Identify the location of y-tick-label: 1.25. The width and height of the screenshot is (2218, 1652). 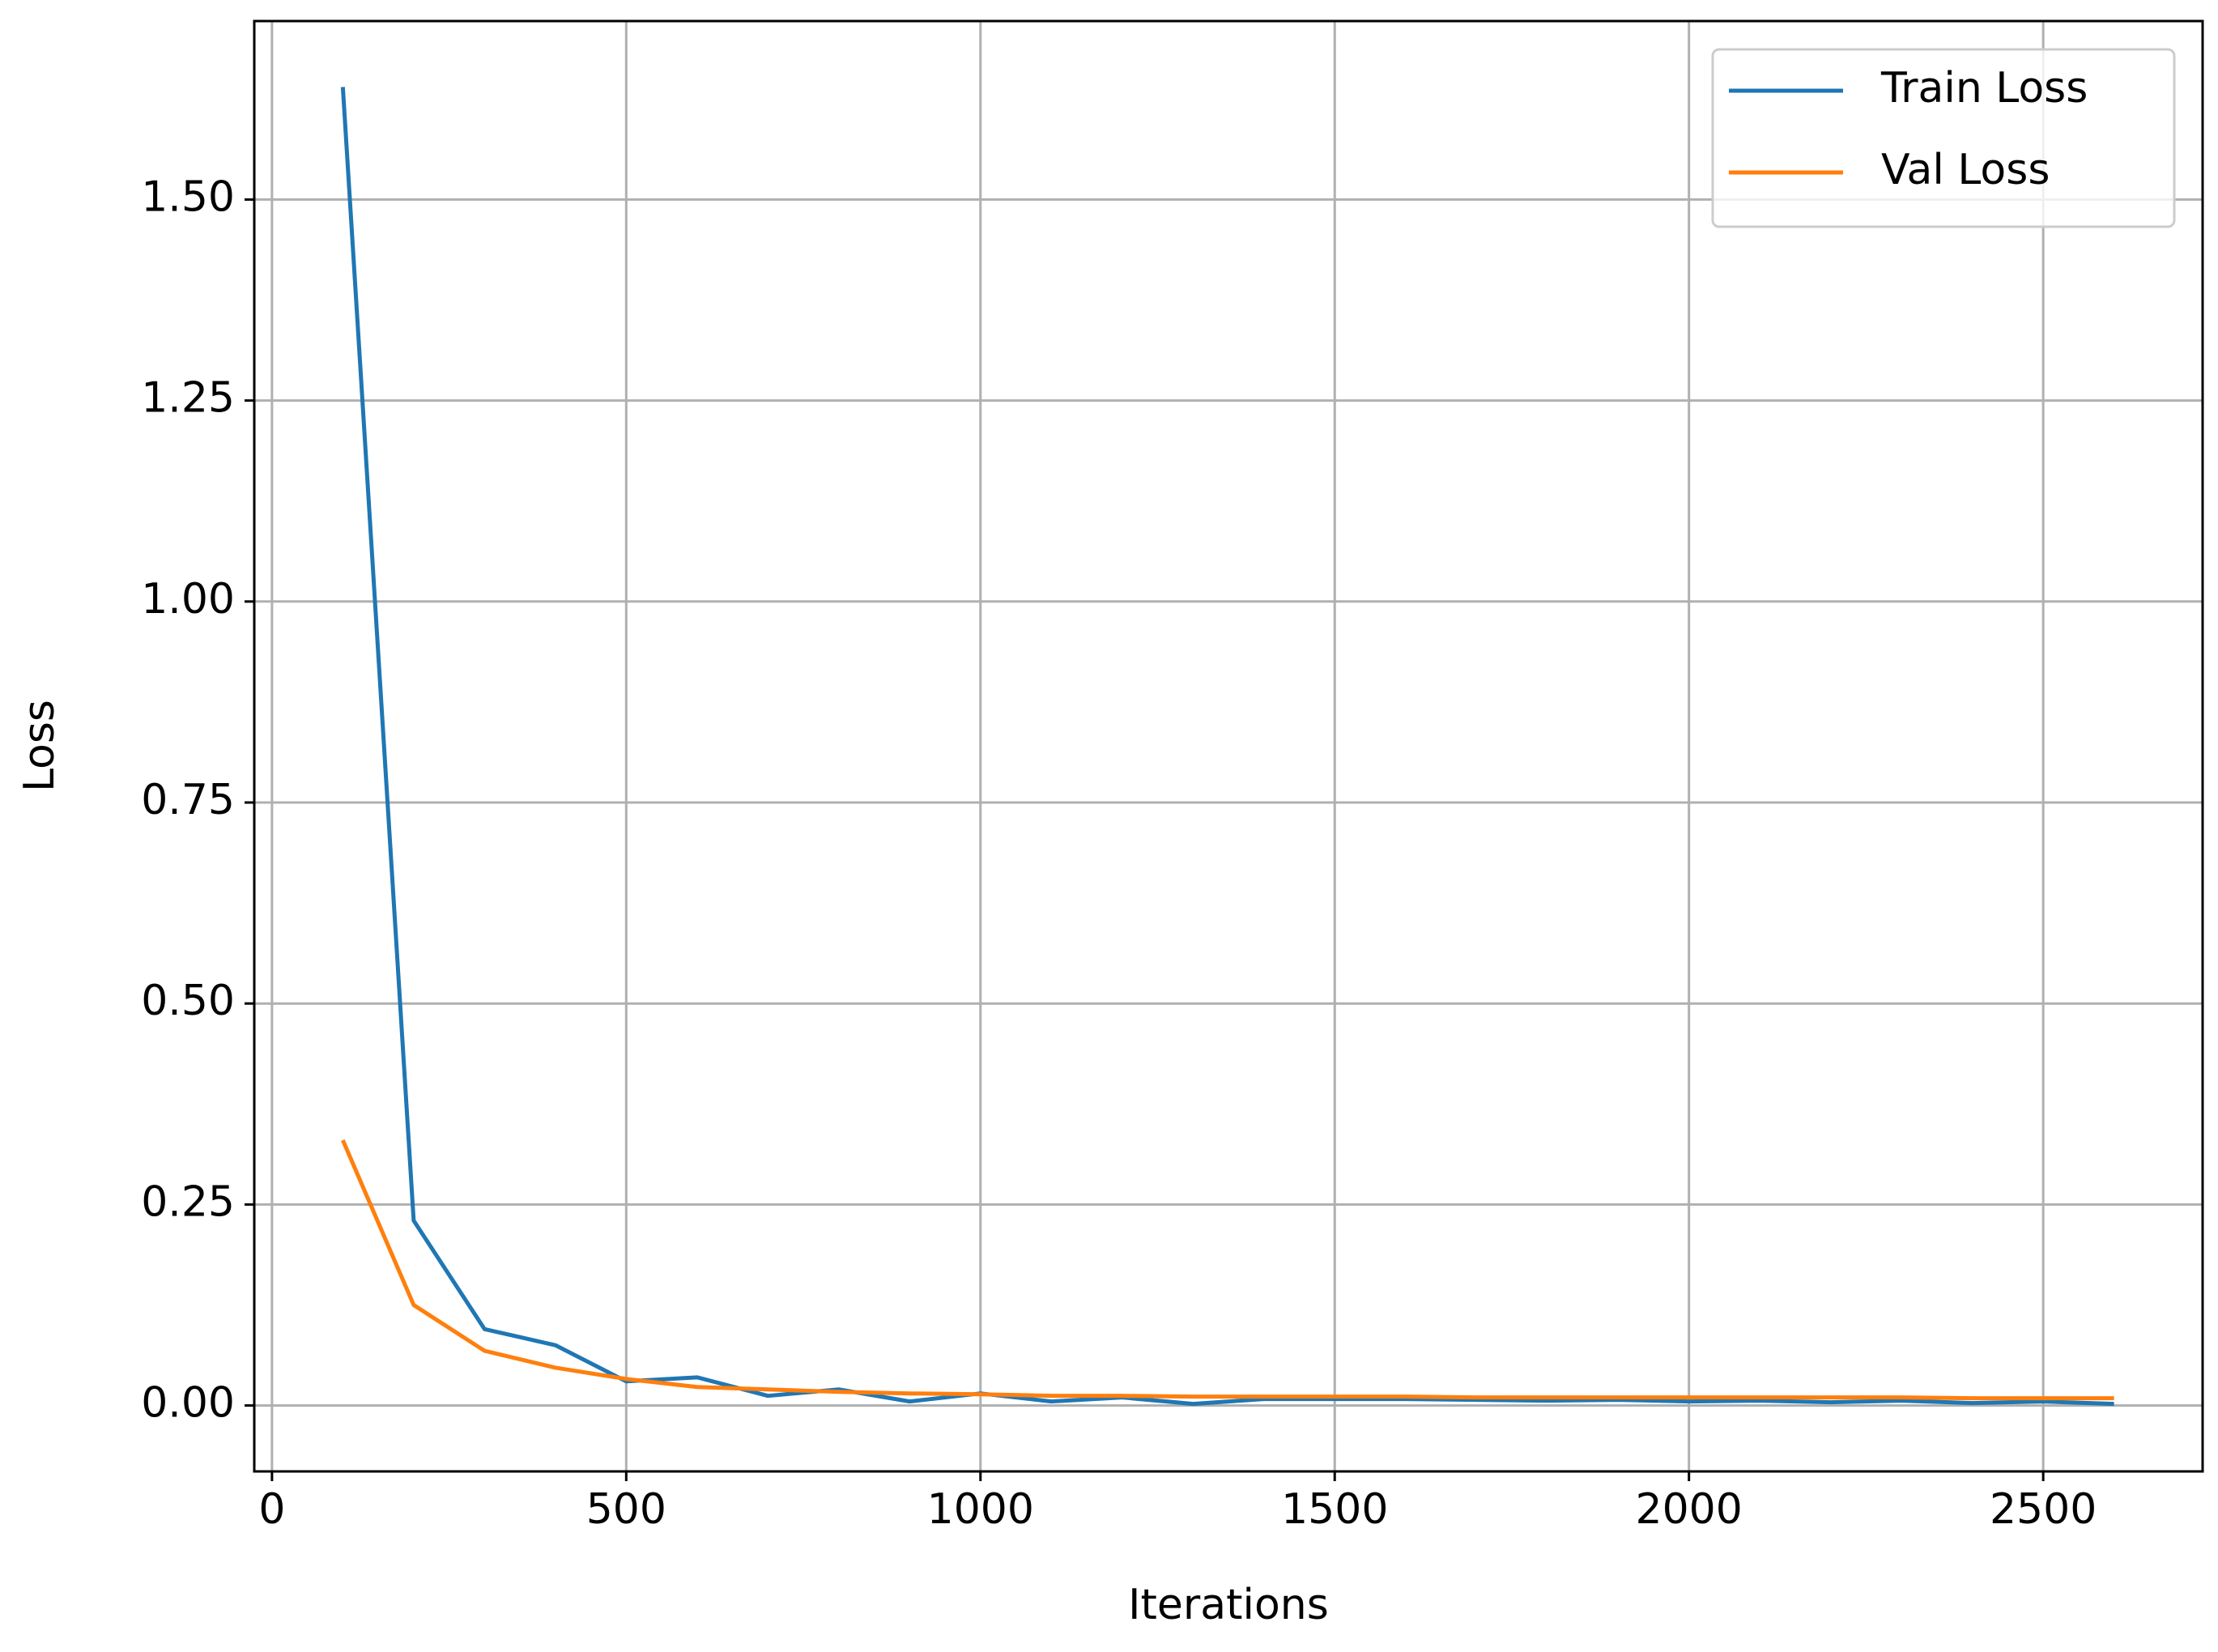
(188, 398).